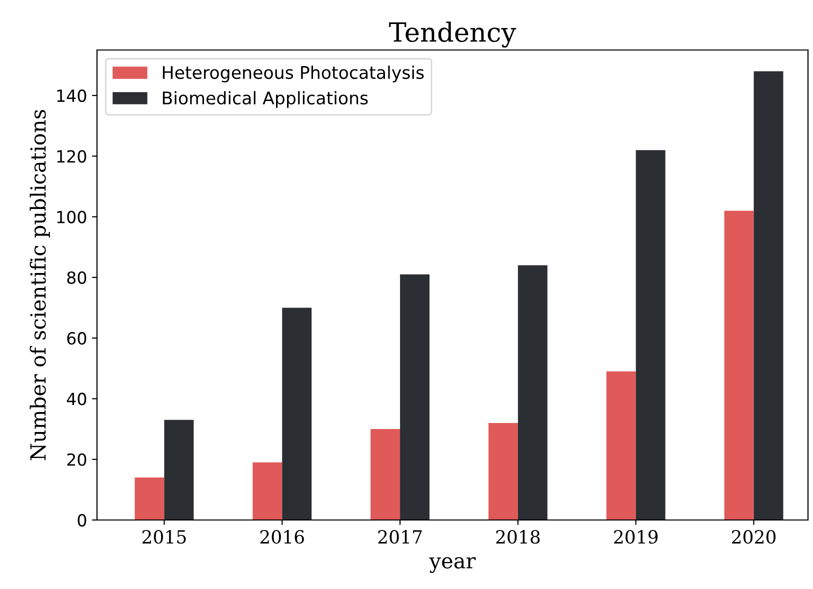  What do you see at coordinates (76, 338) in the screenshot?
I see `y-tick-label: 60` at bounding box center [76, 338].